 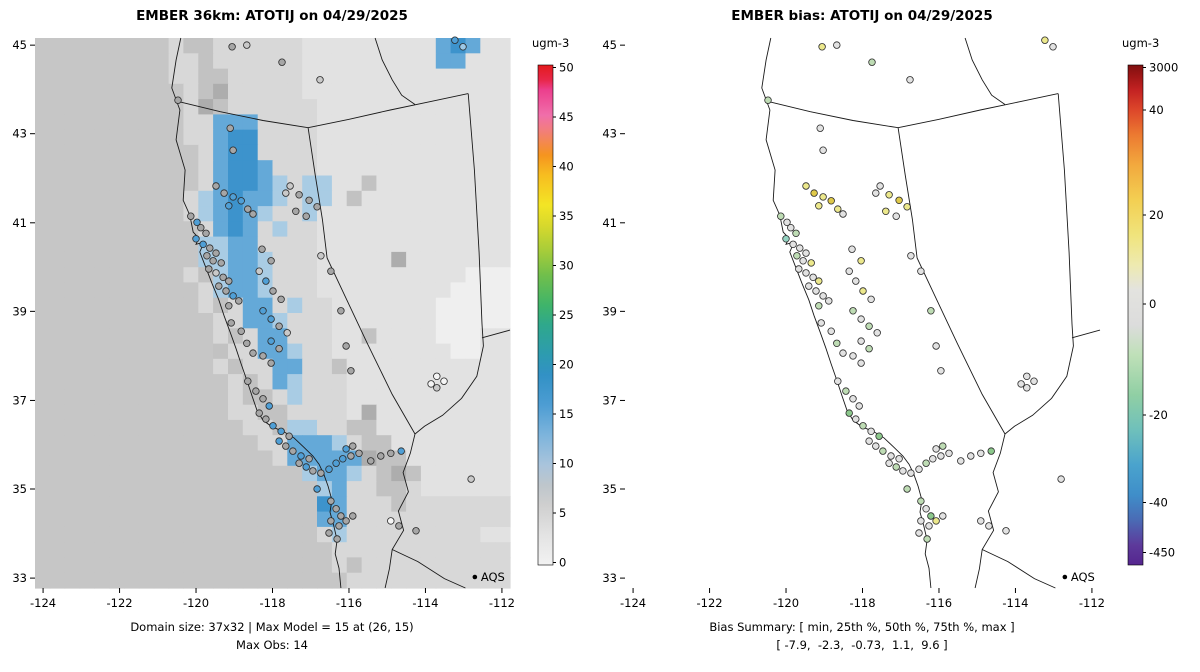 I want to click on y-tick-label: 39, so click(x=609, y=311).